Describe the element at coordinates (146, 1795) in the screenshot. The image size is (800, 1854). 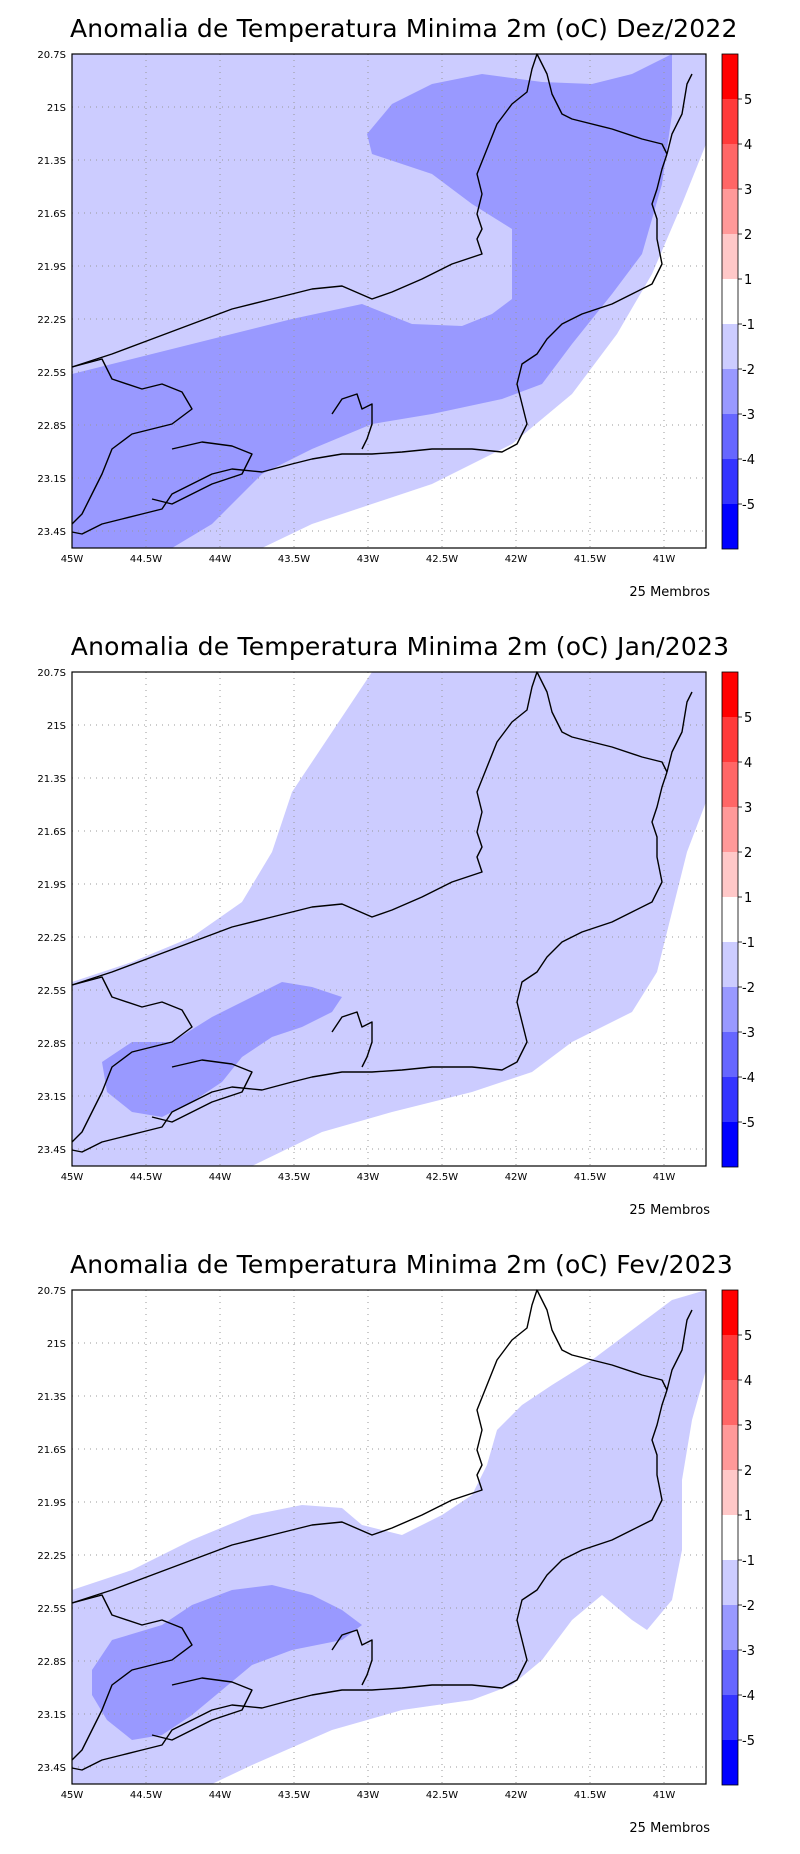
I see `svg-text: 44.5W` at that location.